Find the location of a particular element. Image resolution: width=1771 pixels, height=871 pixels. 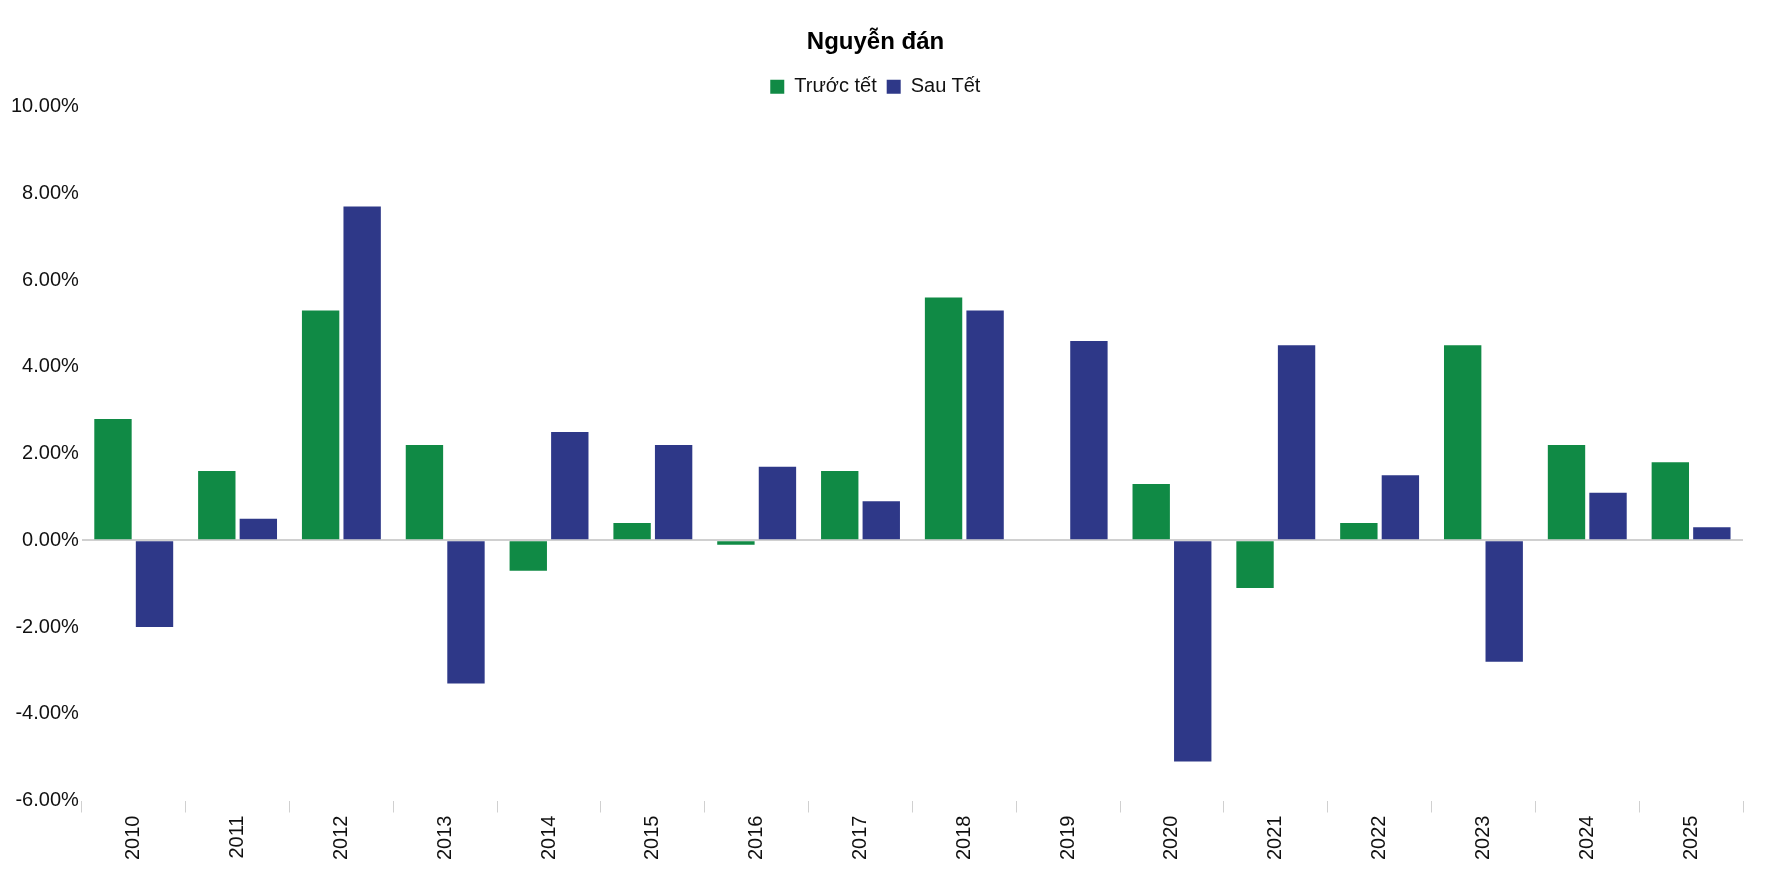

y-tick-label: 2.00% is located at coordinates (51, 452).